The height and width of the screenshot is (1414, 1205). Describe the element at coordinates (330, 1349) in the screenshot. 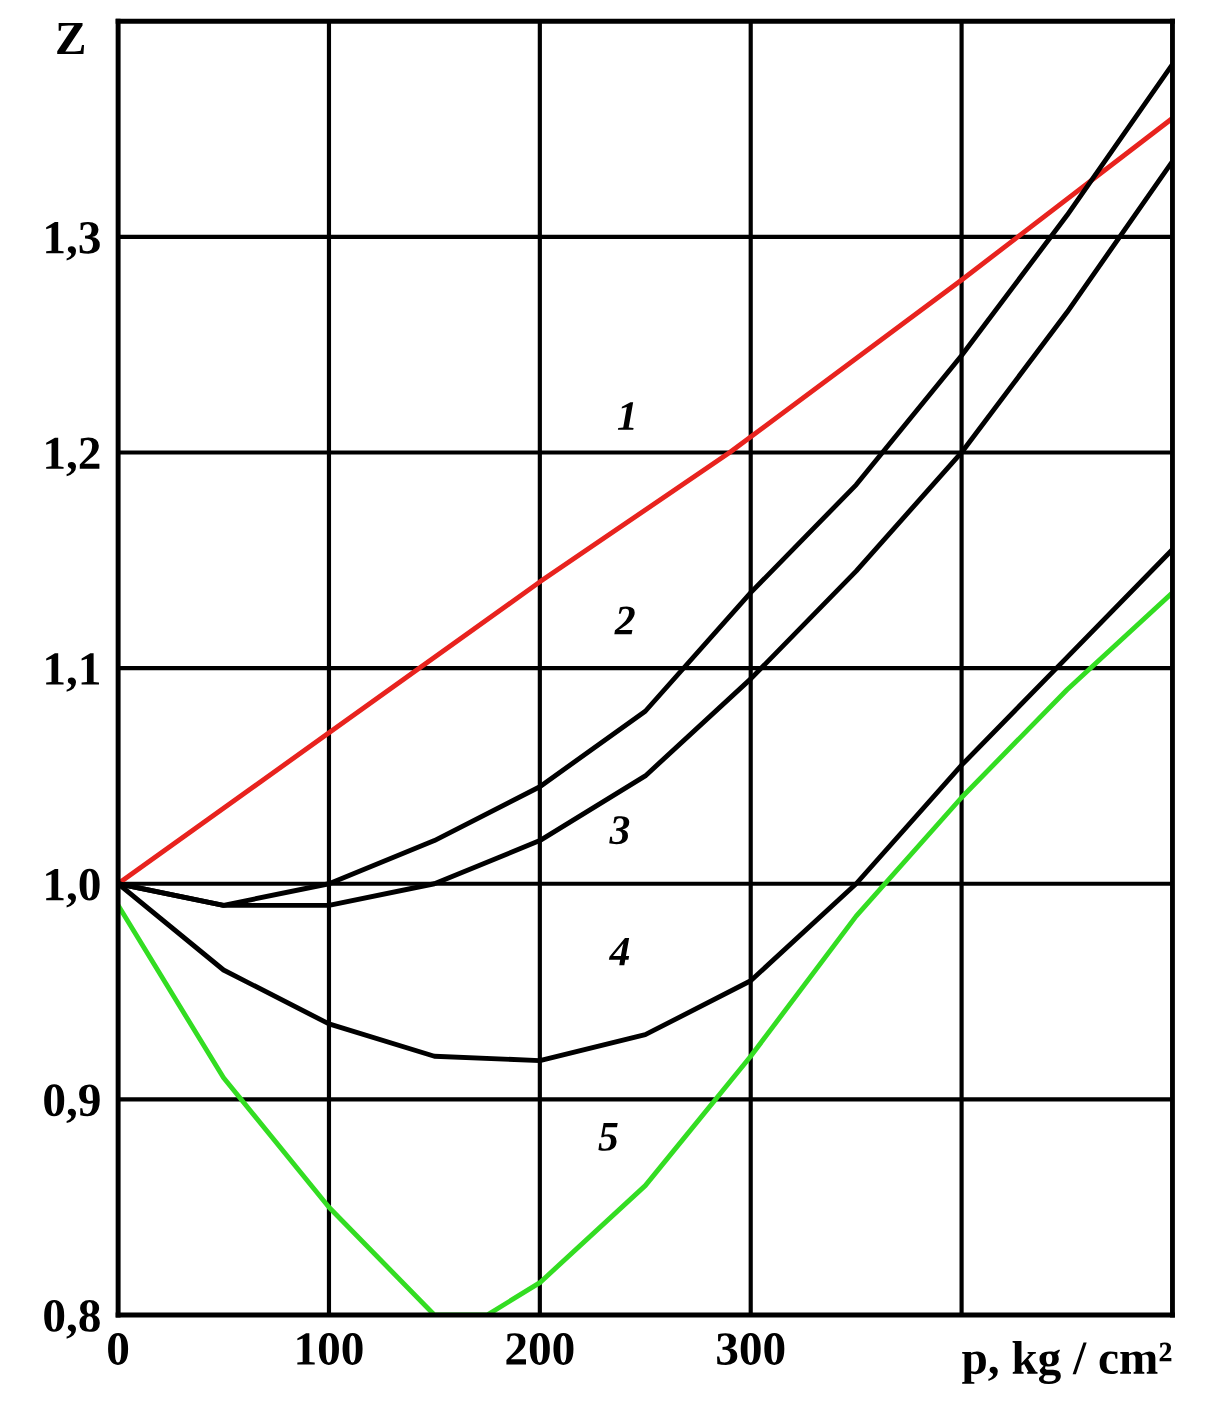

I see `x-tick-label: 100` at that location.